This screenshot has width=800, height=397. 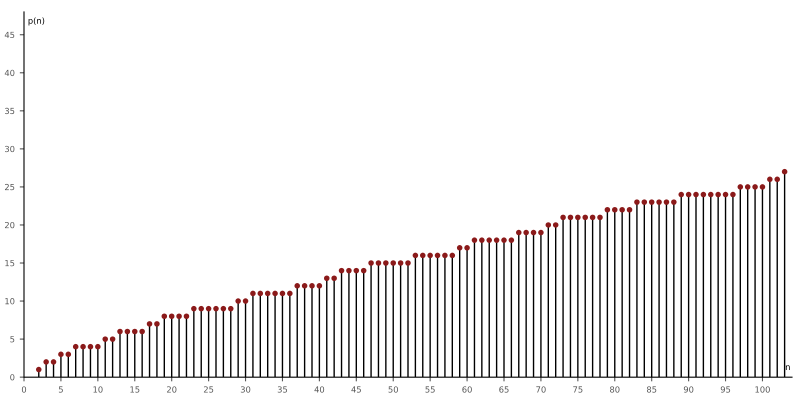 I want to click on x-tick-label: 0, so click(x=24, y=389).